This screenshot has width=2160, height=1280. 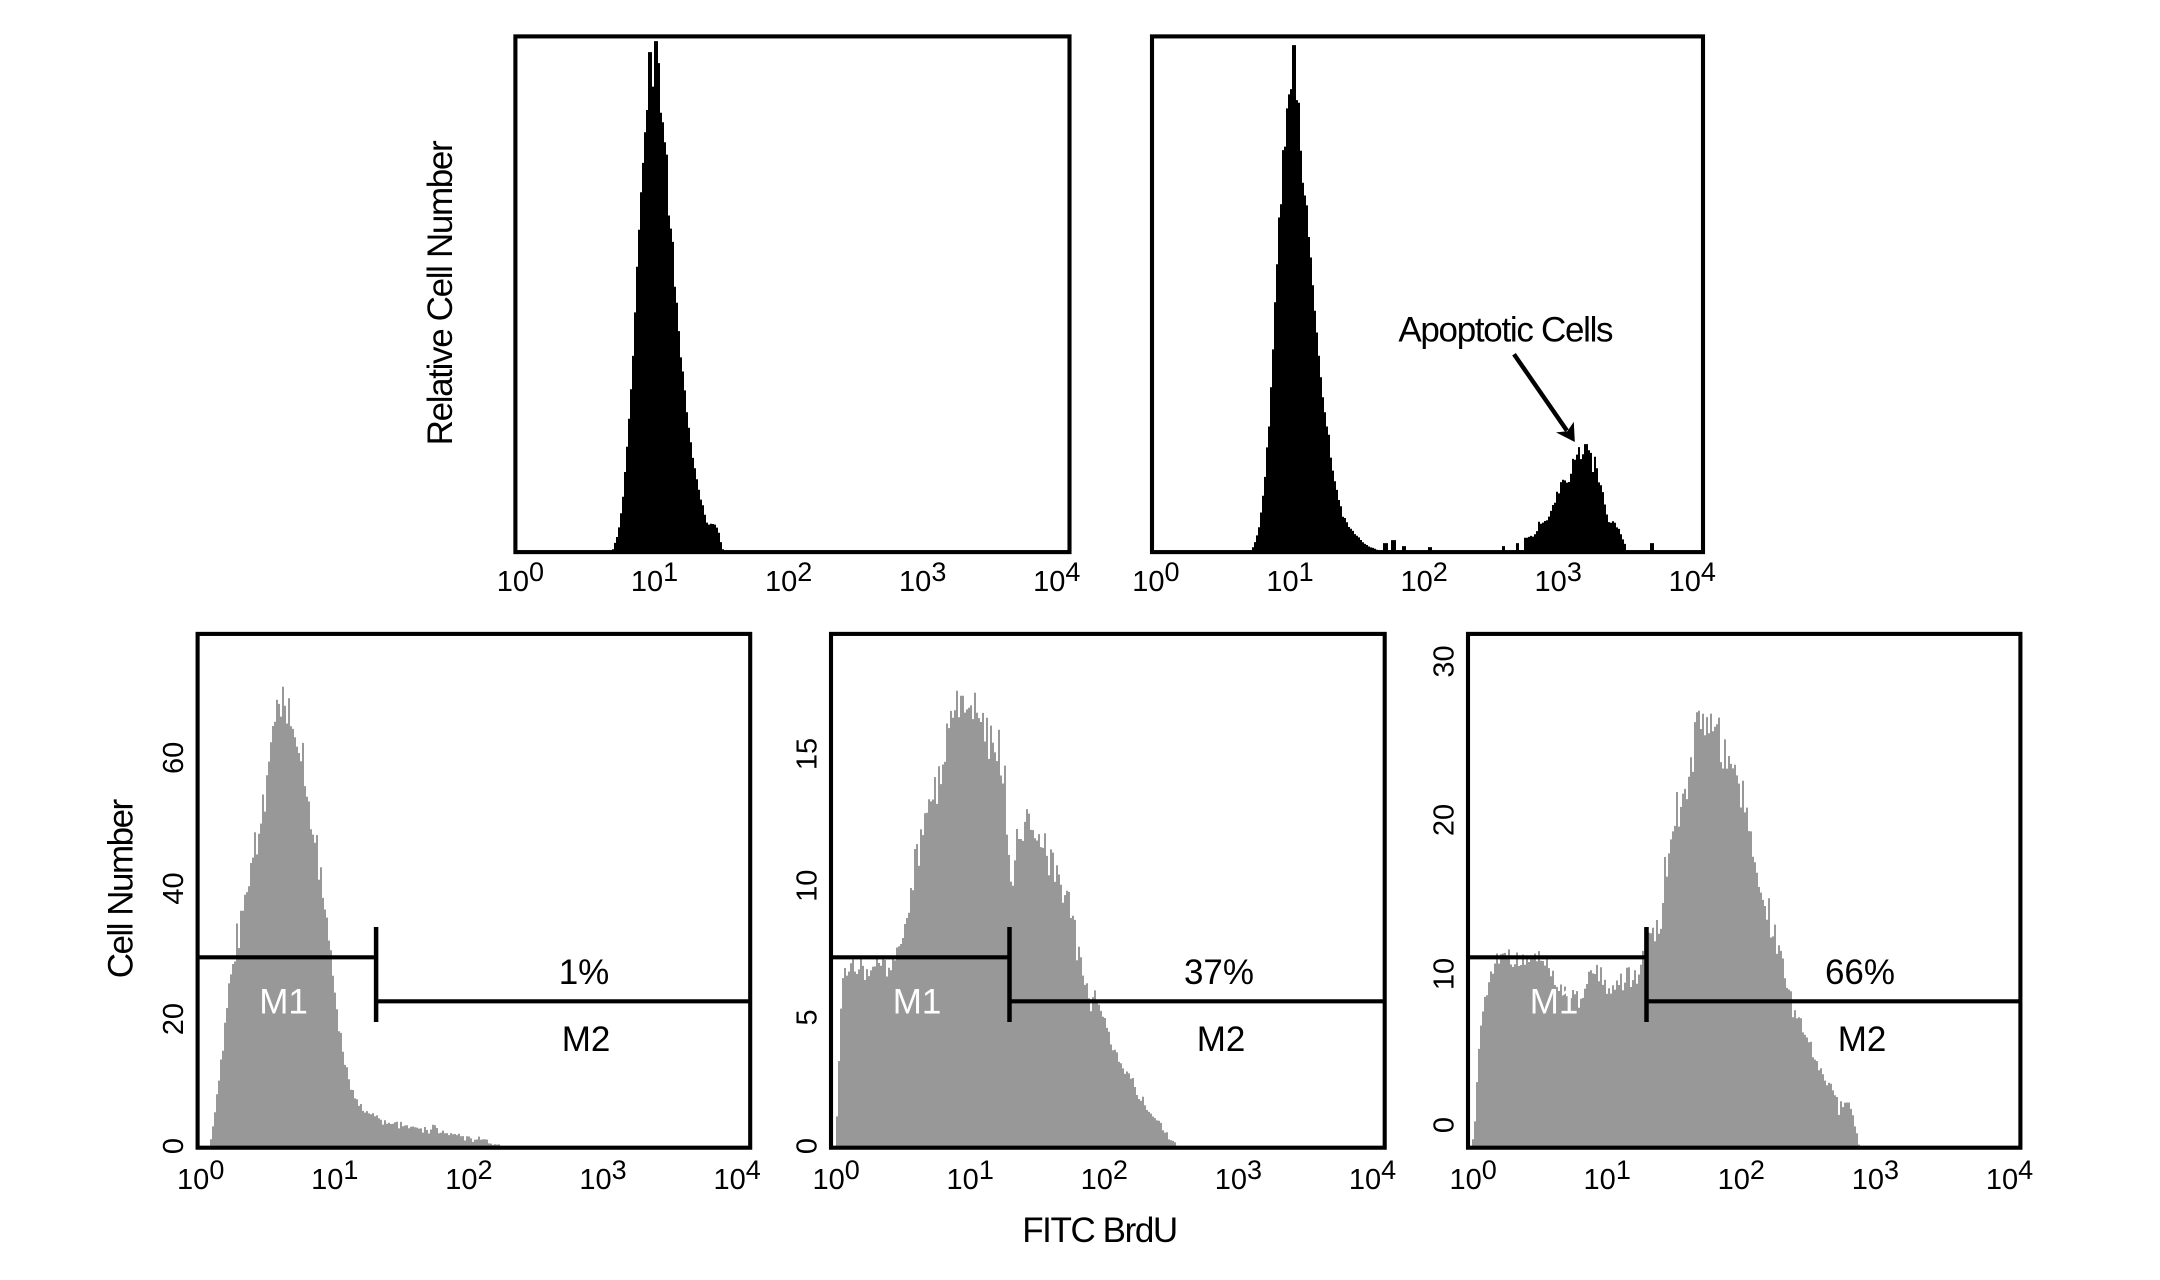 What do you see at coordinates (1505, 330) in the screenshot?
I see `svg-text: Apoptotic Cells` at bounding box center [1505, 330].